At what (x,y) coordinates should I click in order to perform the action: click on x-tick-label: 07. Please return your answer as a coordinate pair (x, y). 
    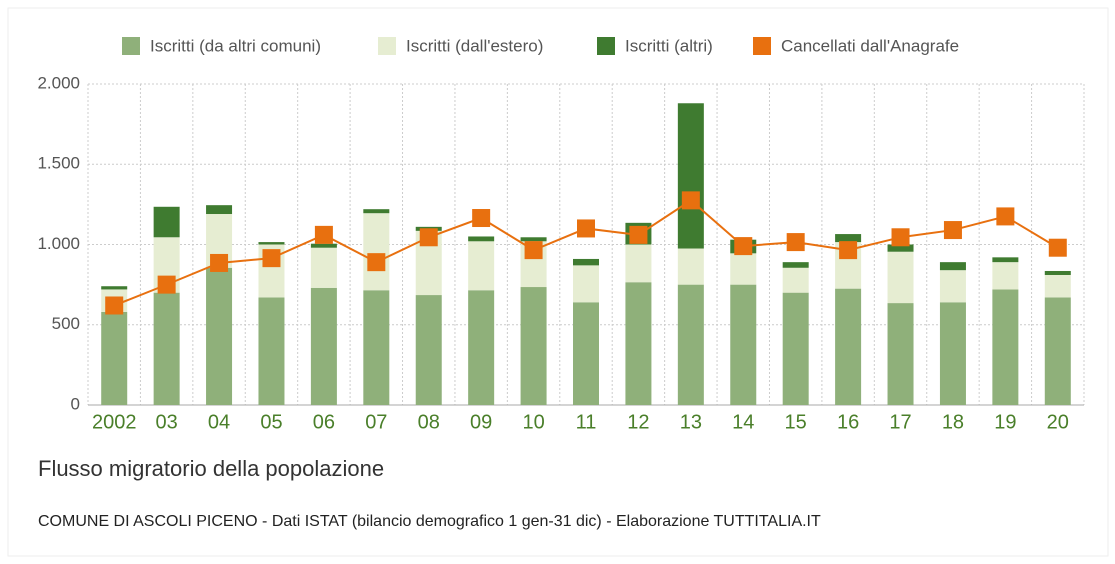
    Looking at the image, I should click on (376, 422).